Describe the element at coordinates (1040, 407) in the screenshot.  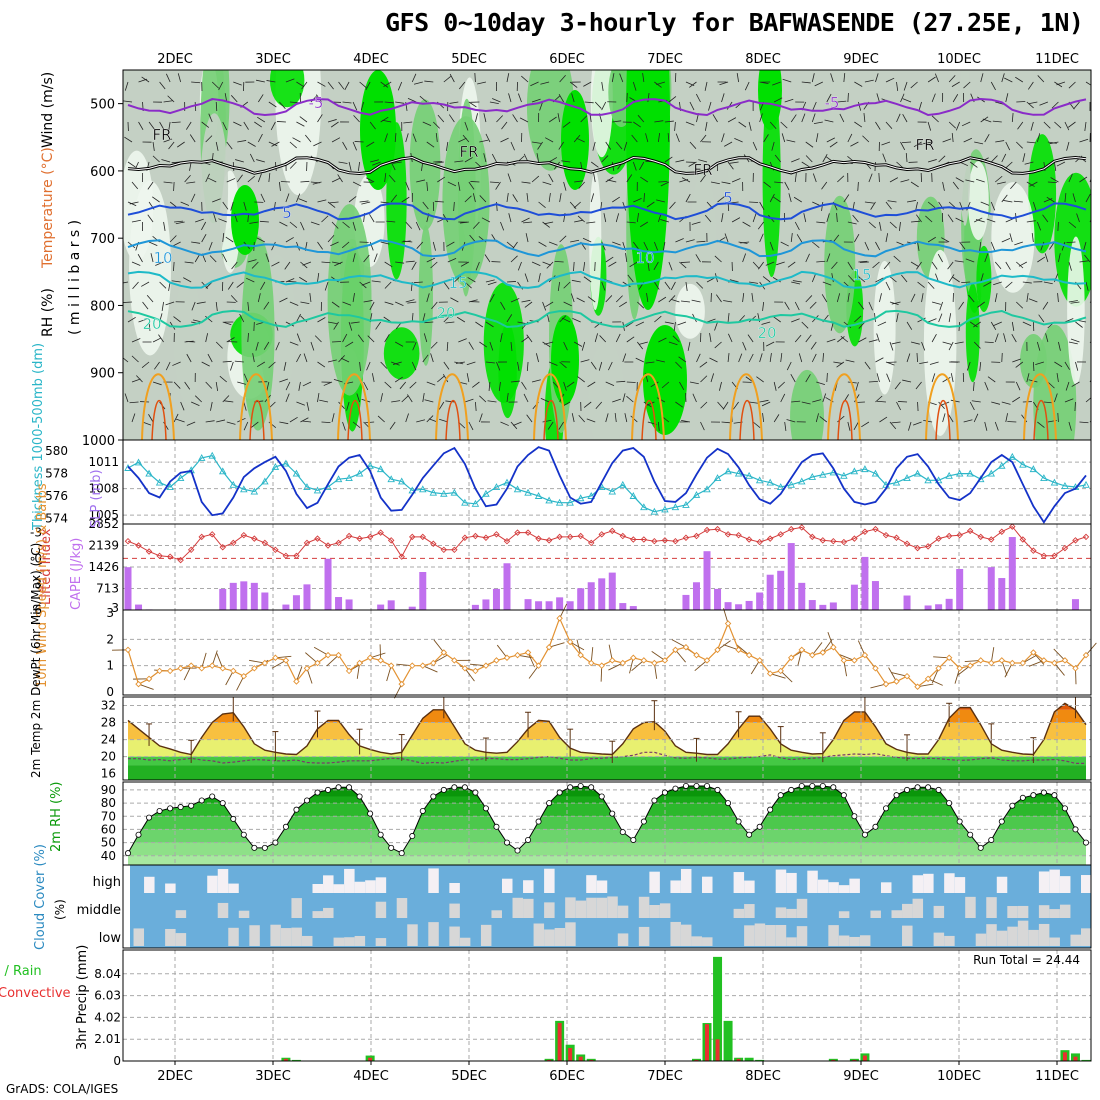
I see `convective-contour` at that location.